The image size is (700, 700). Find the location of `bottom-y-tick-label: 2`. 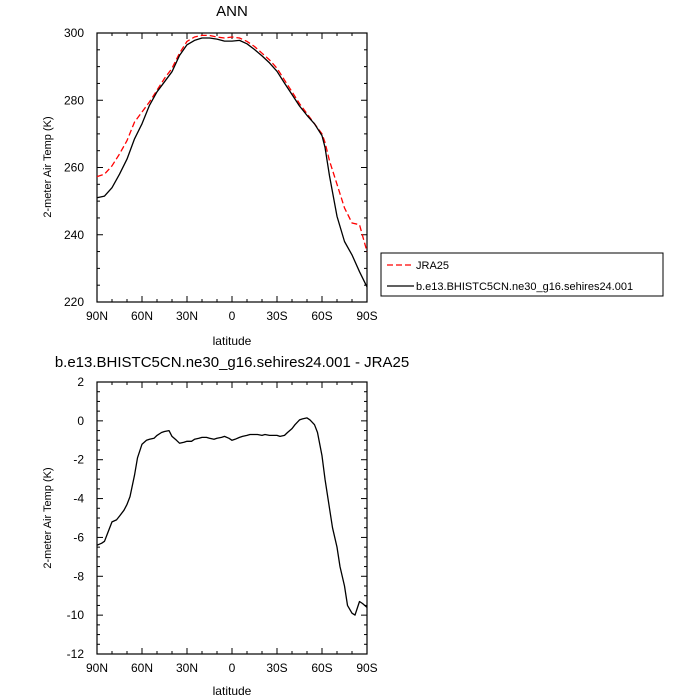

bottom-y-tick-label: 2 is located at coordinates (80, 382).